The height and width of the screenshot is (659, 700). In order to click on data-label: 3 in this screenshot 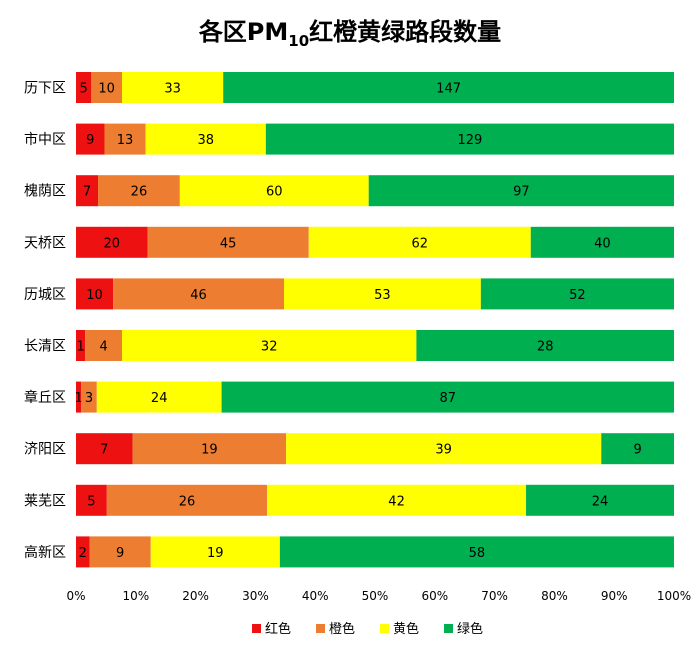, I will do `click(89, 398)`.